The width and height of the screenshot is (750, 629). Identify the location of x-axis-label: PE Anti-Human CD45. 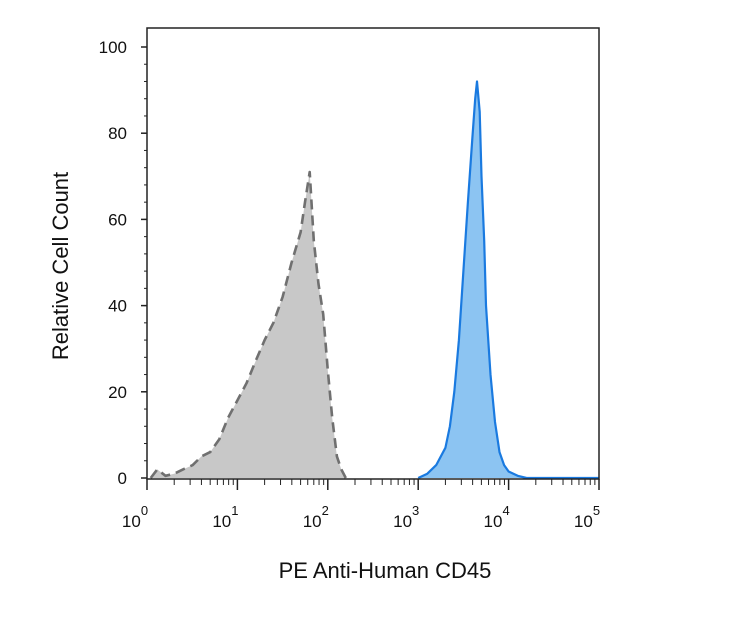
(385, 570).